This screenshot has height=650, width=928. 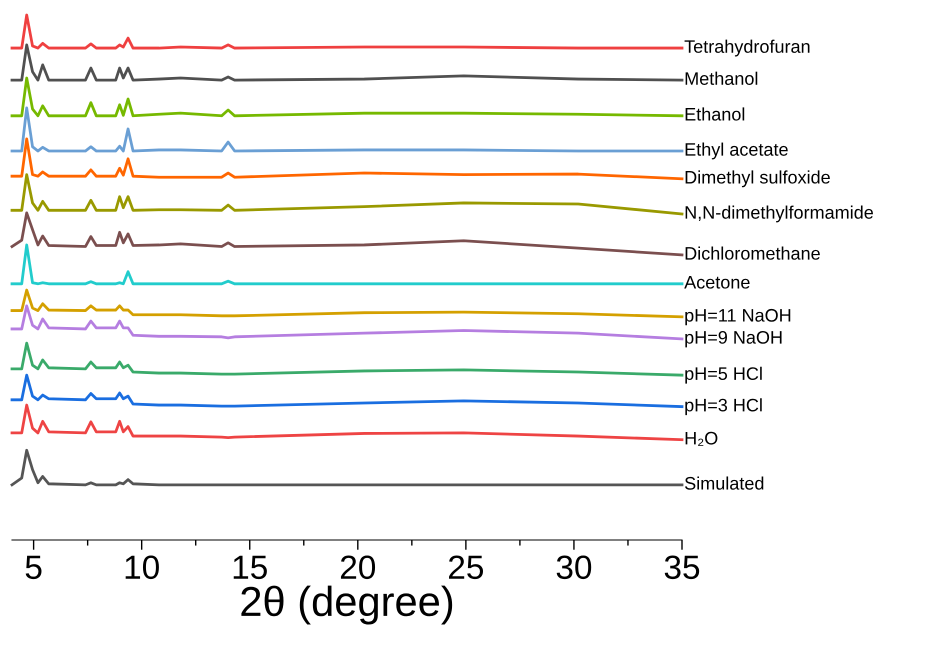 I want to click on x-tick-label: 35, so click(x=682, y=567).